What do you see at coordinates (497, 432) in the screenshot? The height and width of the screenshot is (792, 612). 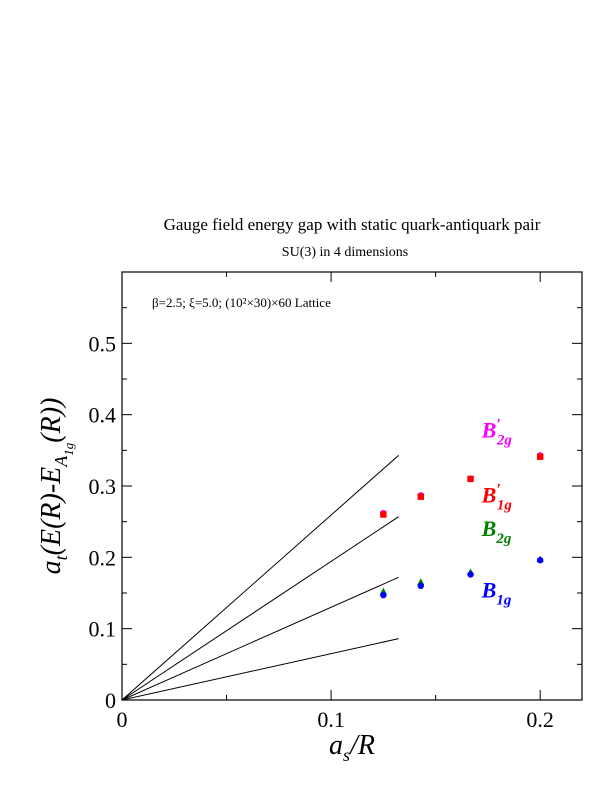 I see `series-label-1: B′ 2g` at bounding box center [497, 432].